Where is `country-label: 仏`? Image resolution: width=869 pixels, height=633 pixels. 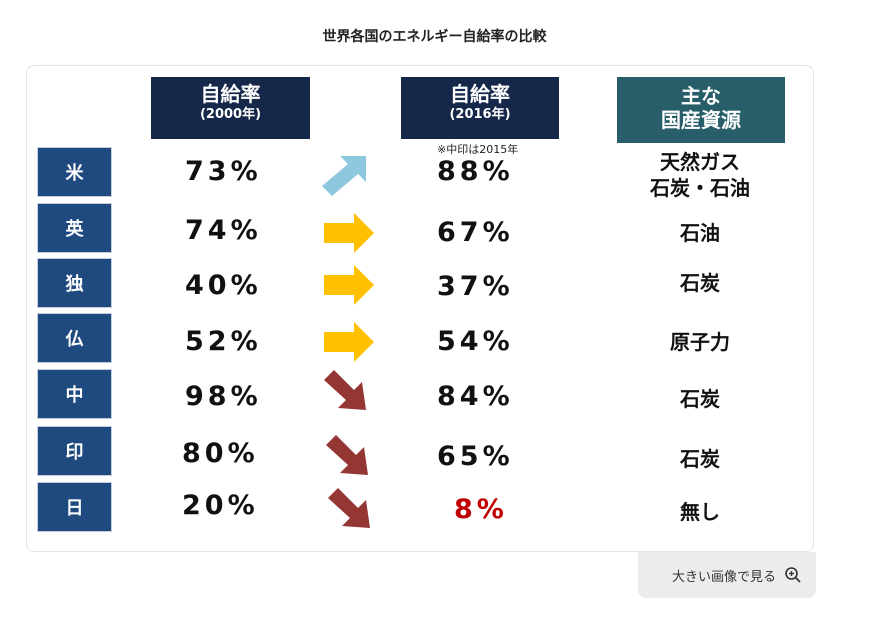
country-label: 仏 is located at coordinates (74, 338).